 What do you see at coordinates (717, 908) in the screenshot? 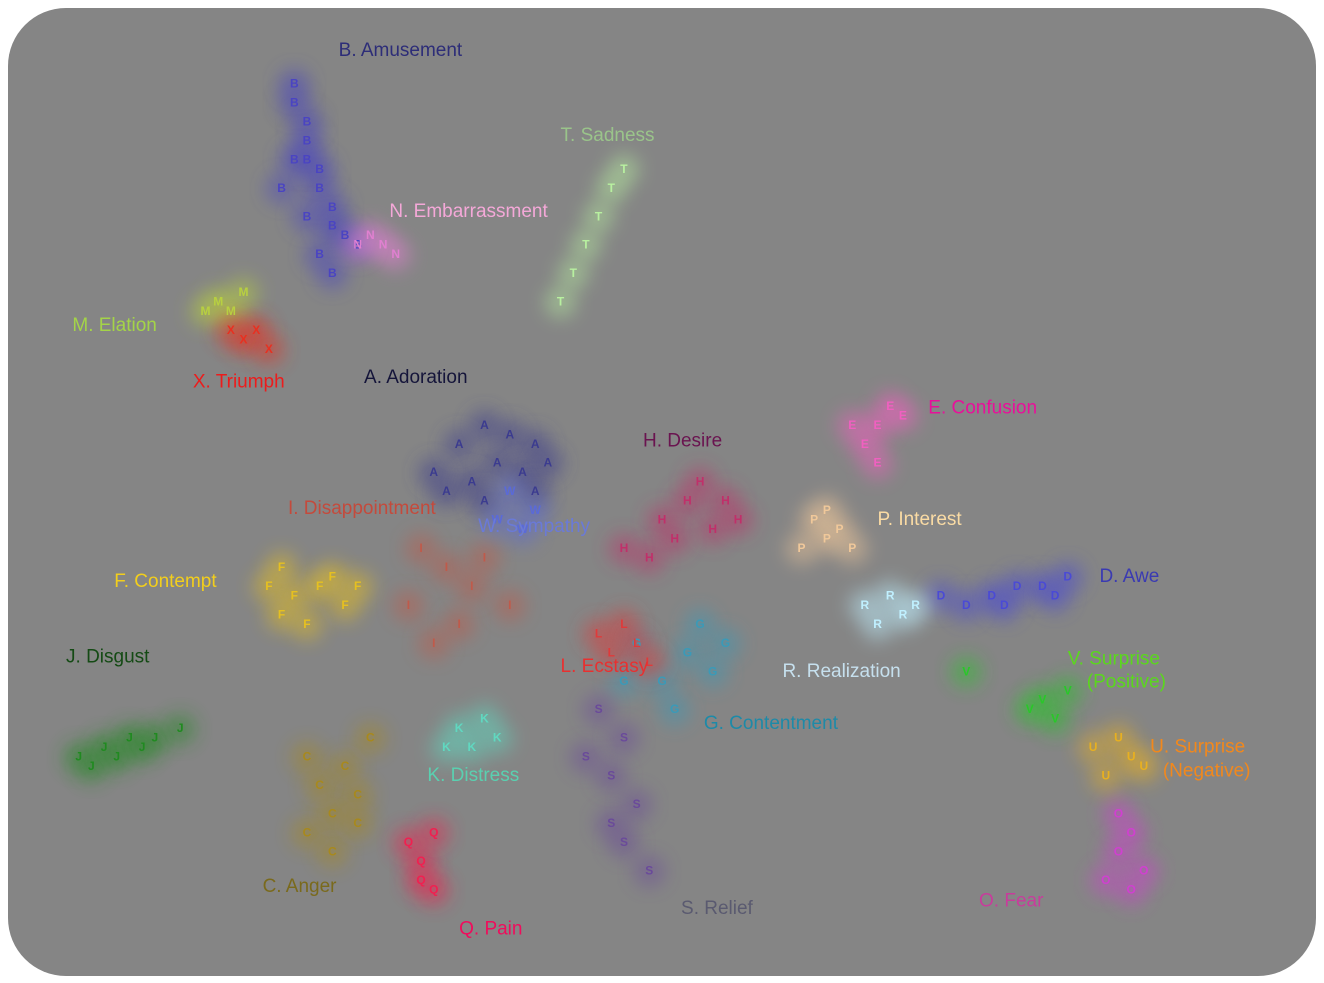
I see `cluster-label-24: S. Relief` at bounding box center [717, 908].